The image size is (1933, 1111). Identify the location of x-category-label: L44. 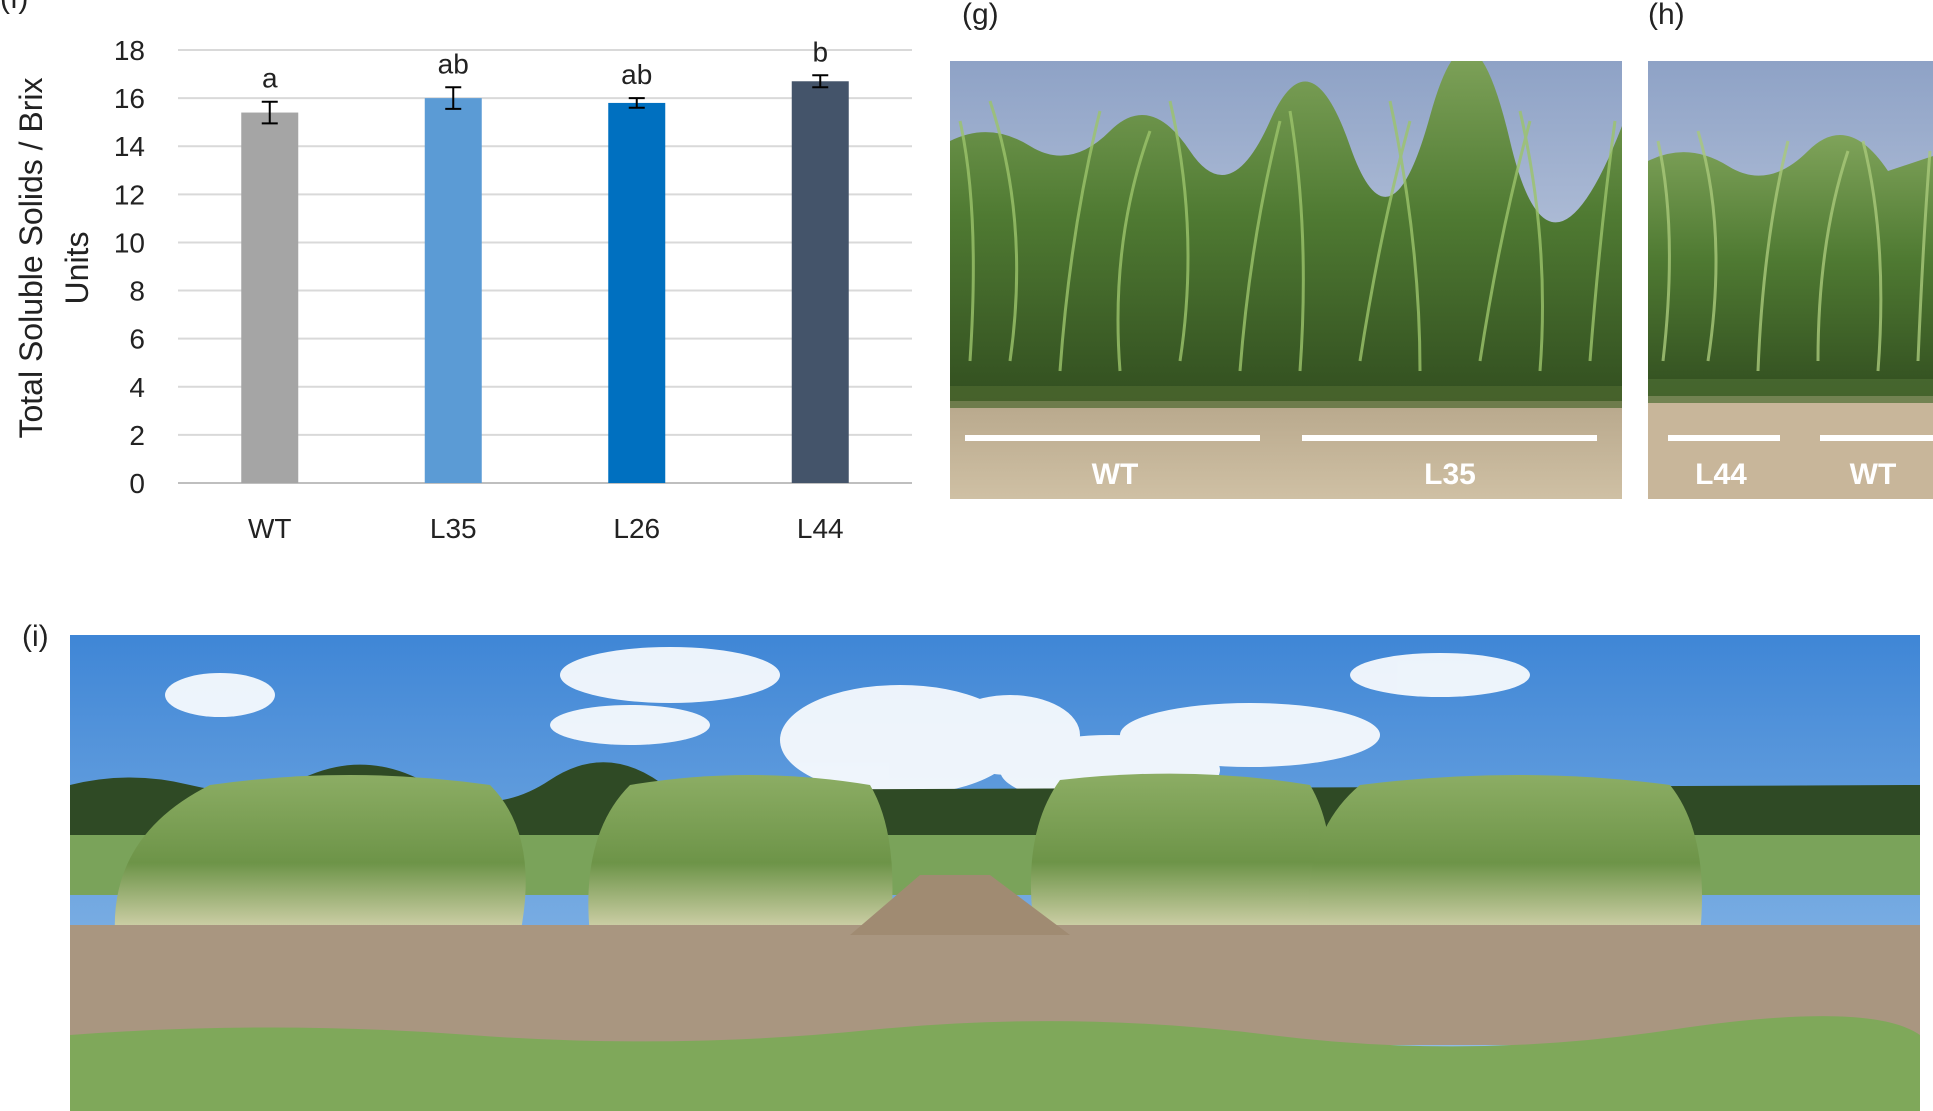
(820, 528).